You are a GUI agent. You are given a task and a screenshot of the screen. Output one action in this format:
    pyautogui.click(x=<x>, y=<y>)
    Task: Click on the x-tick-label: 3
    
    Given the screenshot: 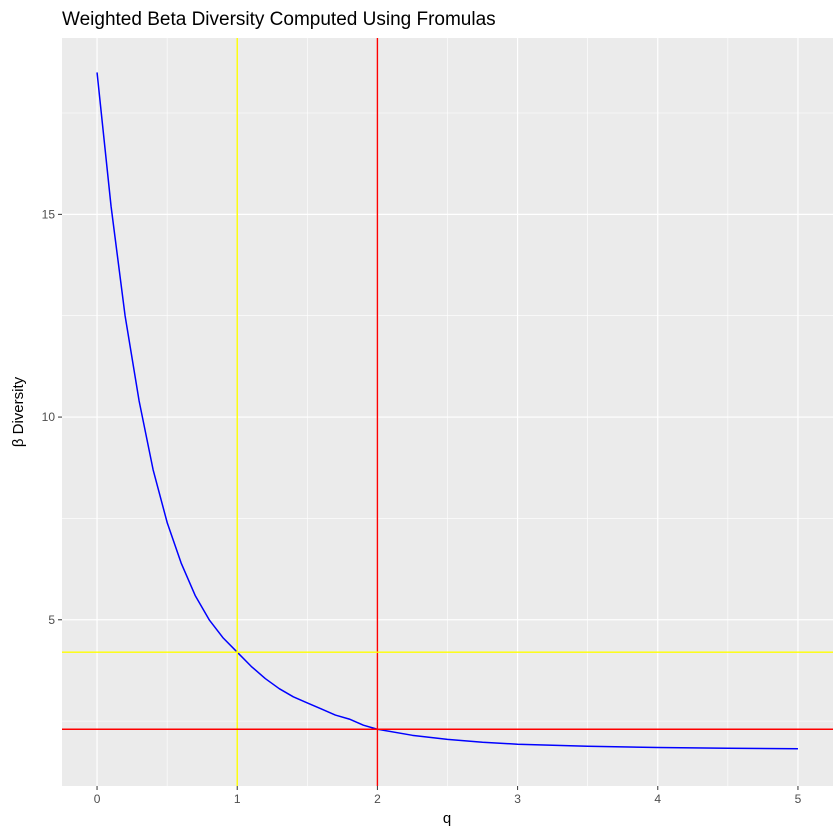 What is the action you would take?
    pyautogui.click(x=517, y=799)
    